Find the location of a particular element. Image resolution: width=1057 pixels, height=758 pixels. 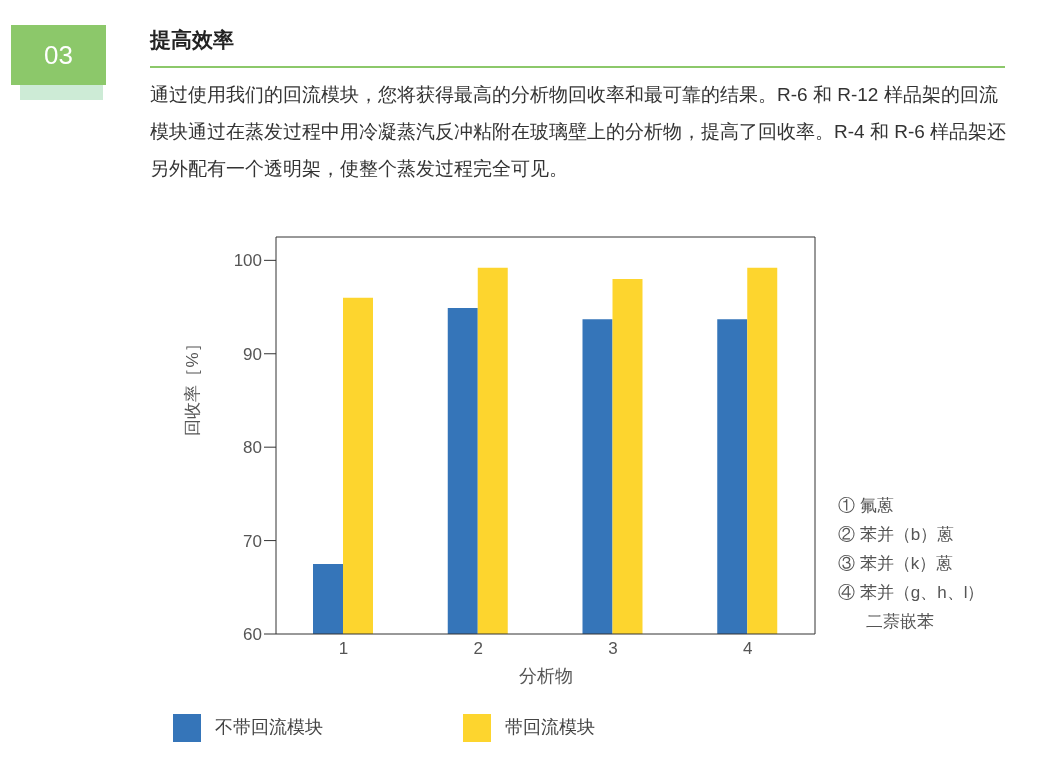

text: ① 氟蒽 is located at coordinates (866, 506).